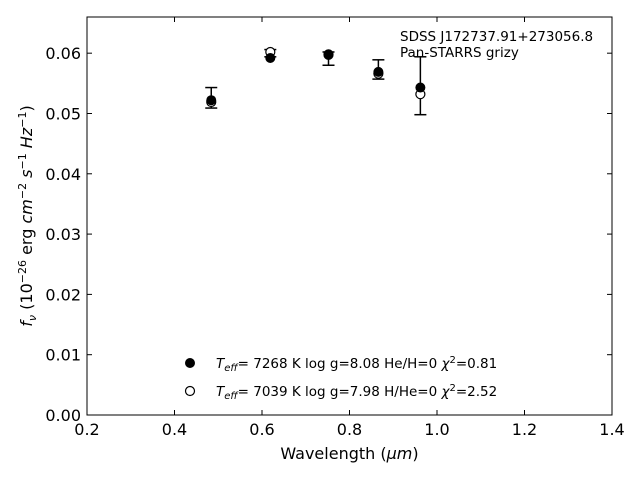 The image size is (640, 480). I want to click on legend-label-model-2: Teff= 7039 K log g=7.98 H/He=0 χ2=2.52, so click(356, 392).